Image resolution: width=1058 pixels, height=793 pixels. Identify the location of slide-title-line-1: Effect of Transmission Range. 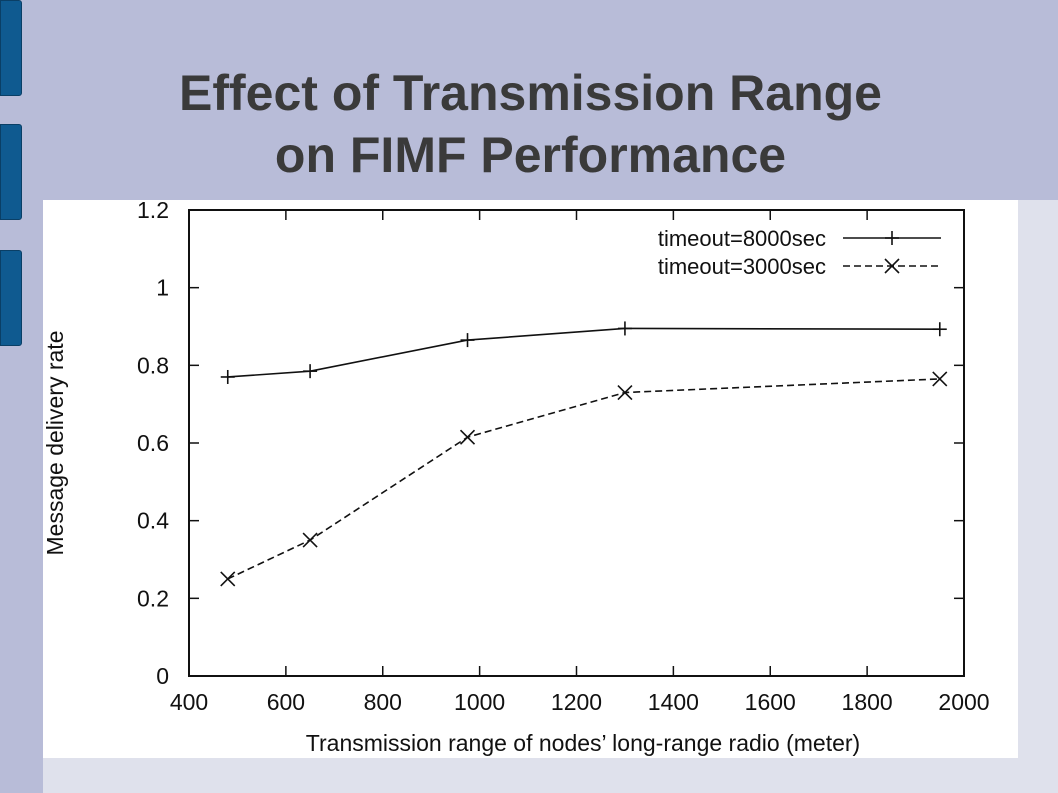
(530, 93).